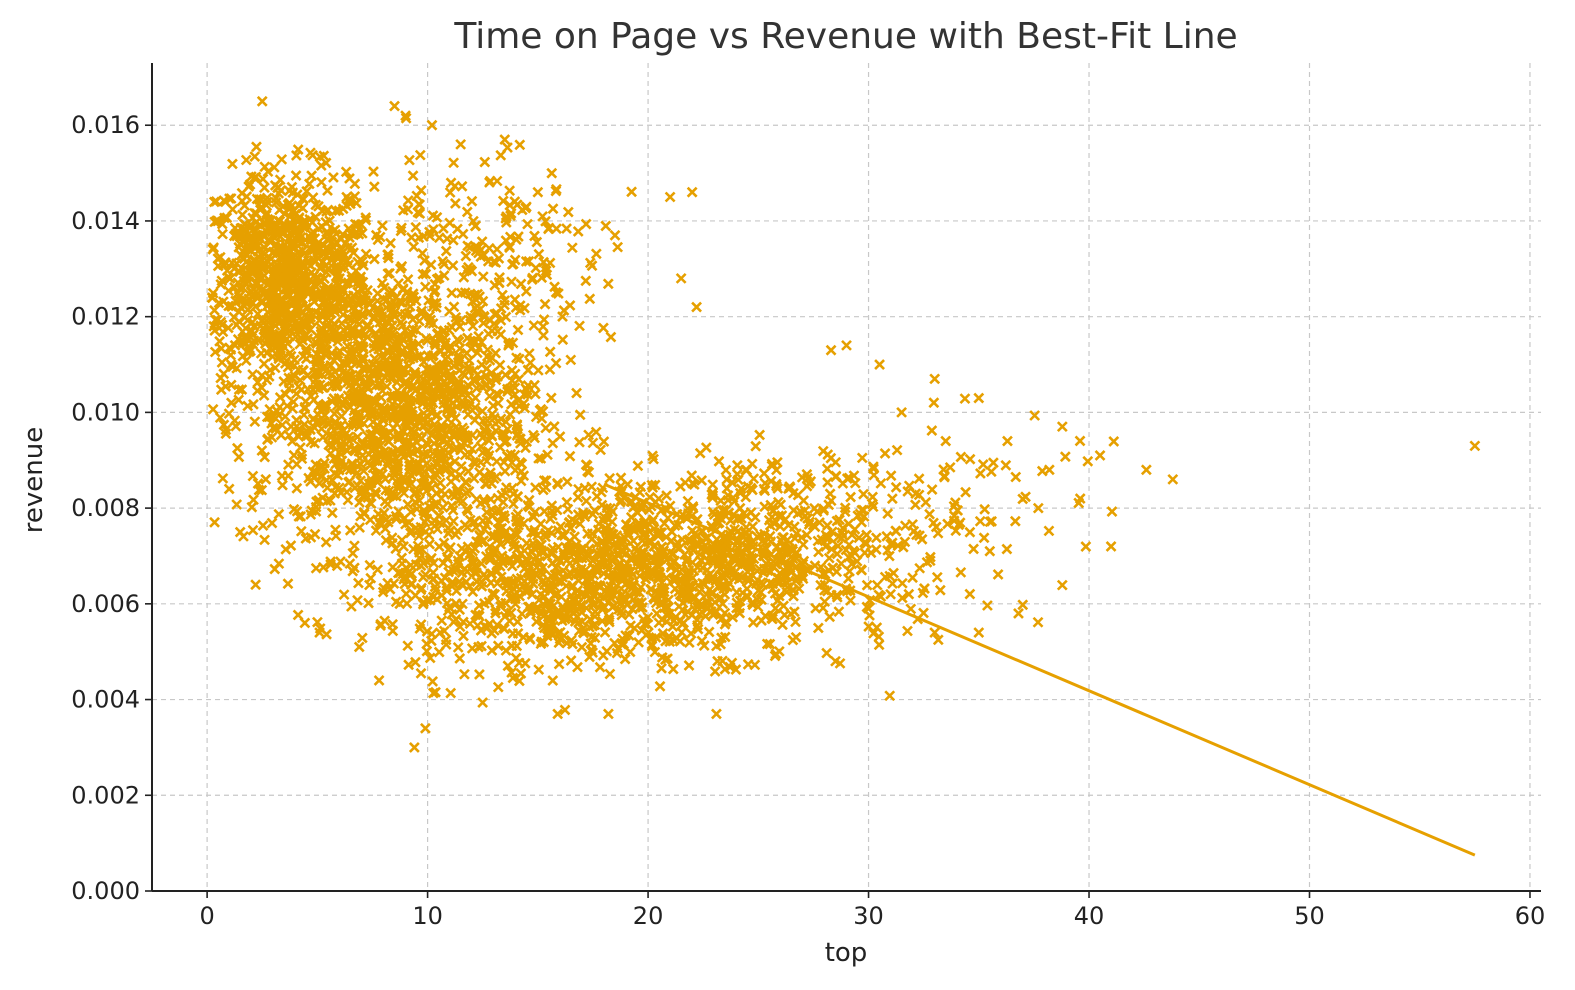 The width and height of the screenshot is (1575, 990). What do you see at coordinates (648, 916) in the screenshot?
I see `x-tick-label: 20` at bounding box center [648, 916].